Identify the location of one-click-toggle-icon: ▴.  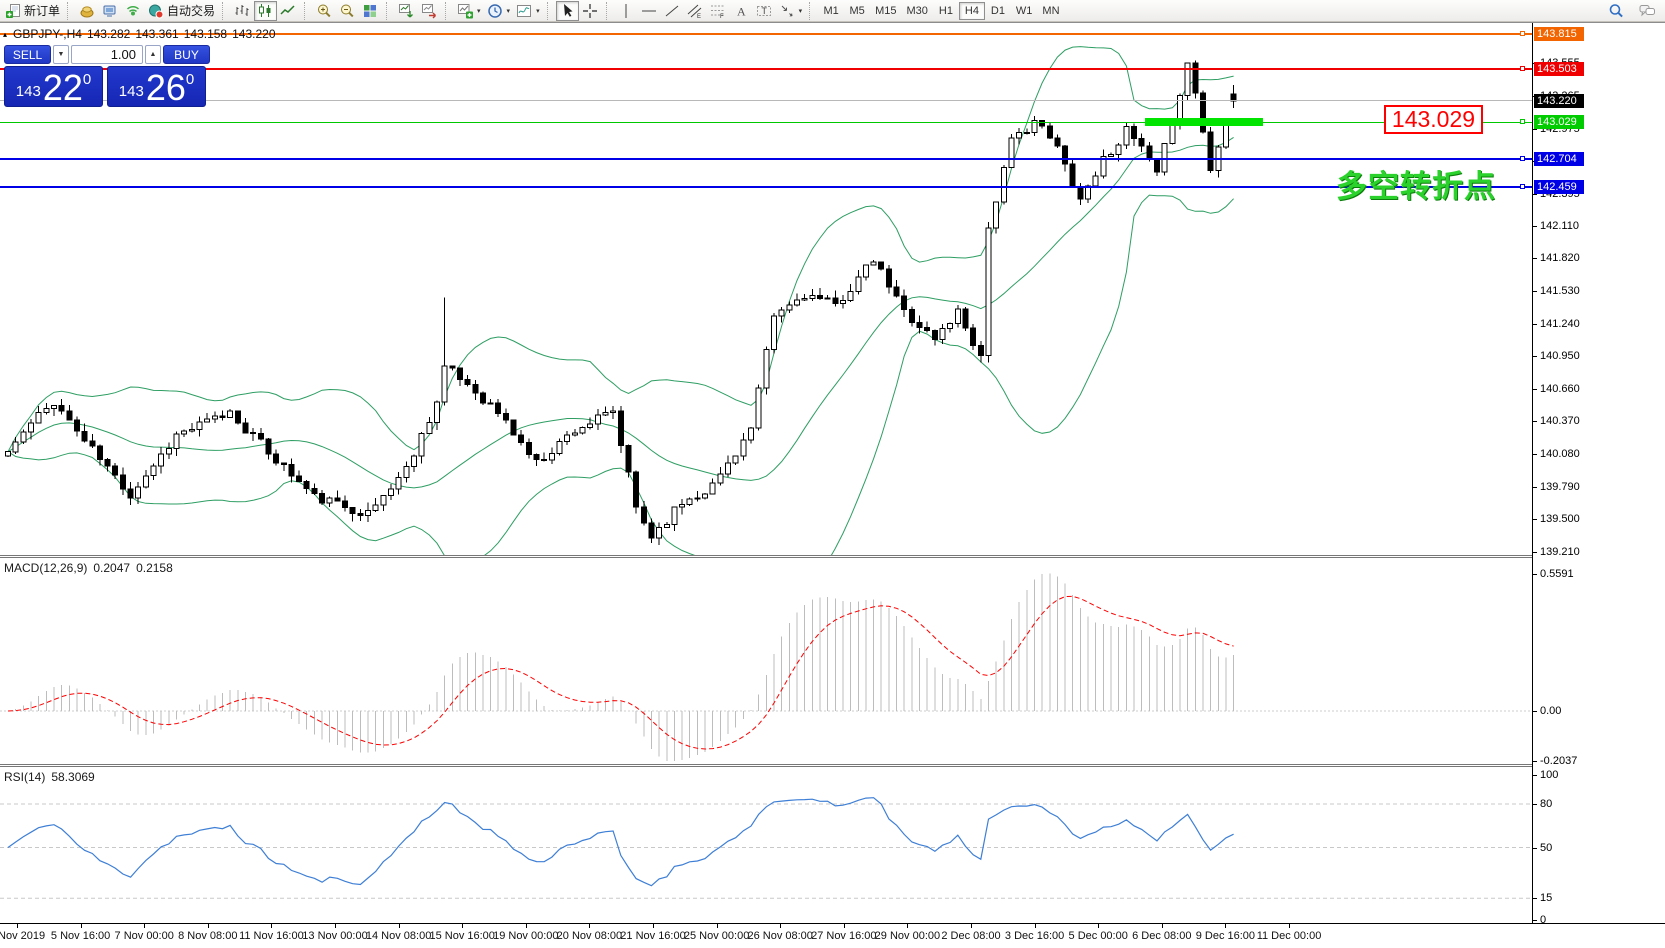
(5, 34).